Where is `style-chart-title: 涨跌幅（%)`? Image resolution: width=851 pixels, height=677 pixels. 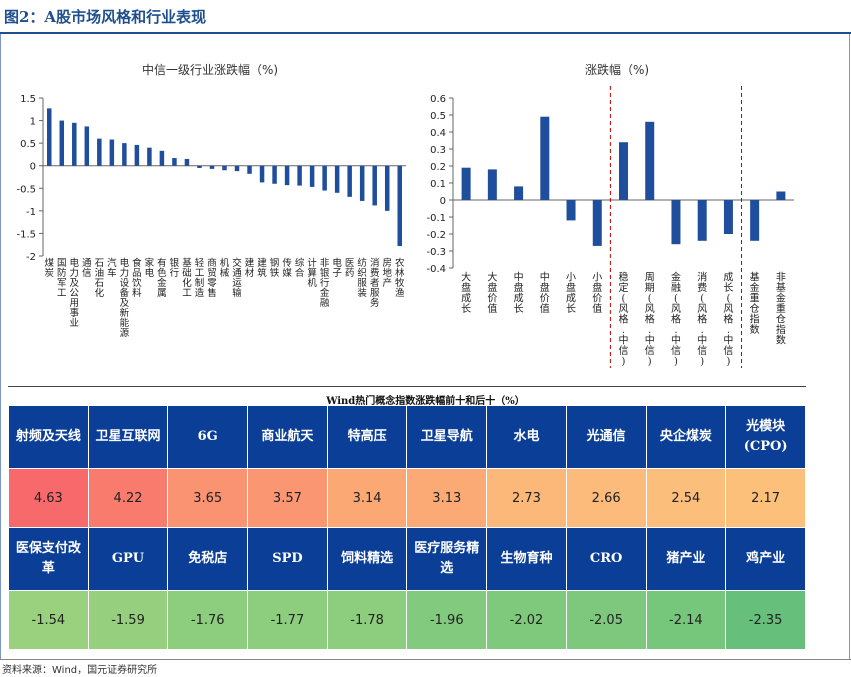
style-chart-title: 涨跌幅（%) is located at coordinates (617, 69).